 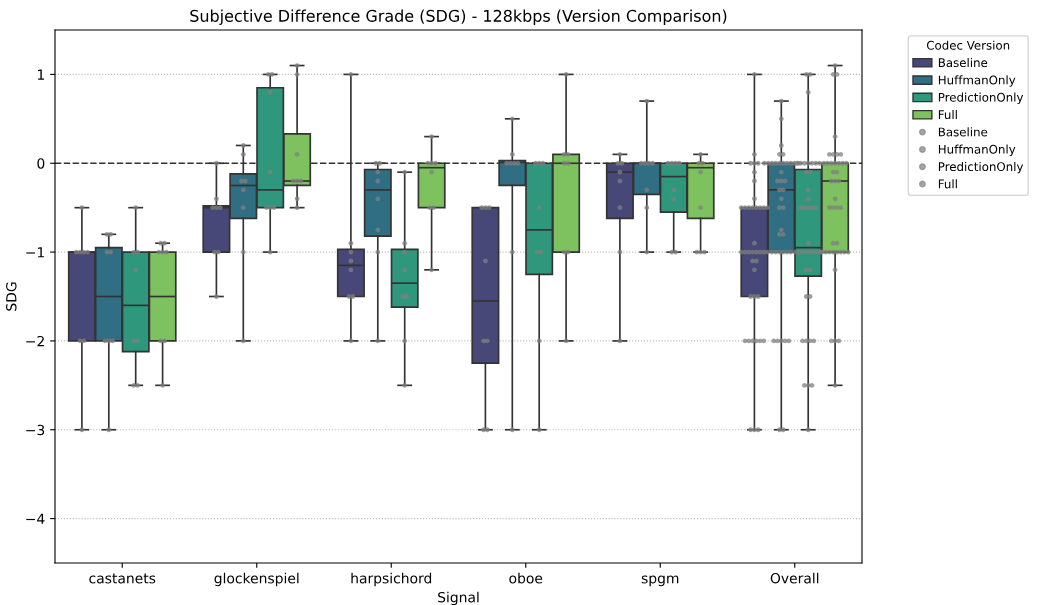 I want to click on x-tick-label: spgm, so click(x=660, y=581).